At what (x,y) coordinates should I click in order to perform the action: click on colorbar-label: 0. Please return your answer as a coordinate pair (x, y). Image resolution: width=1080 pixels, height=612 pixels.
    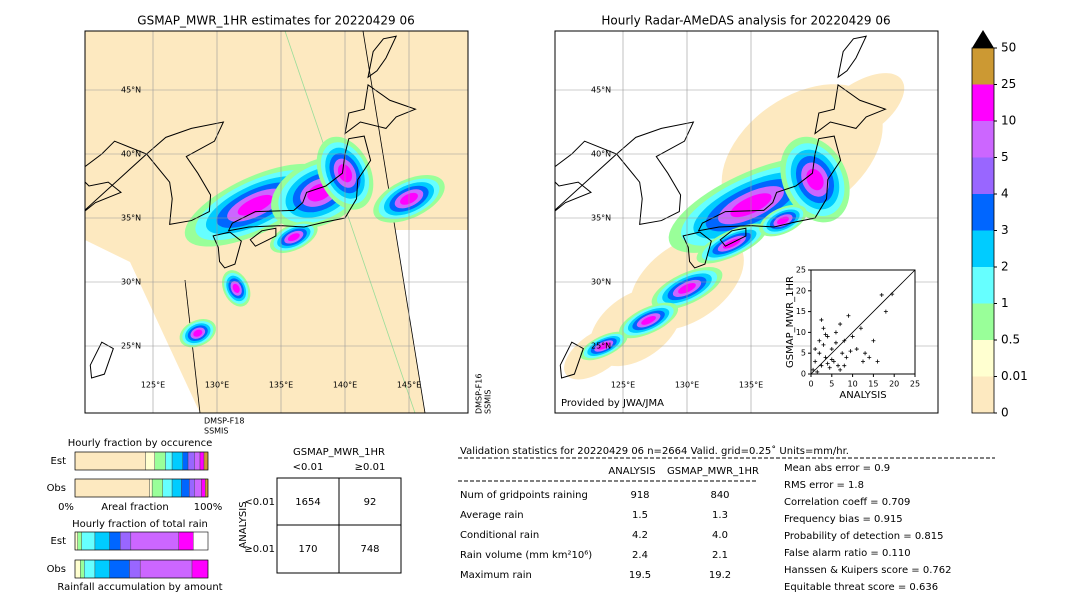
    Looking at the image, I should click on (1005, 413).